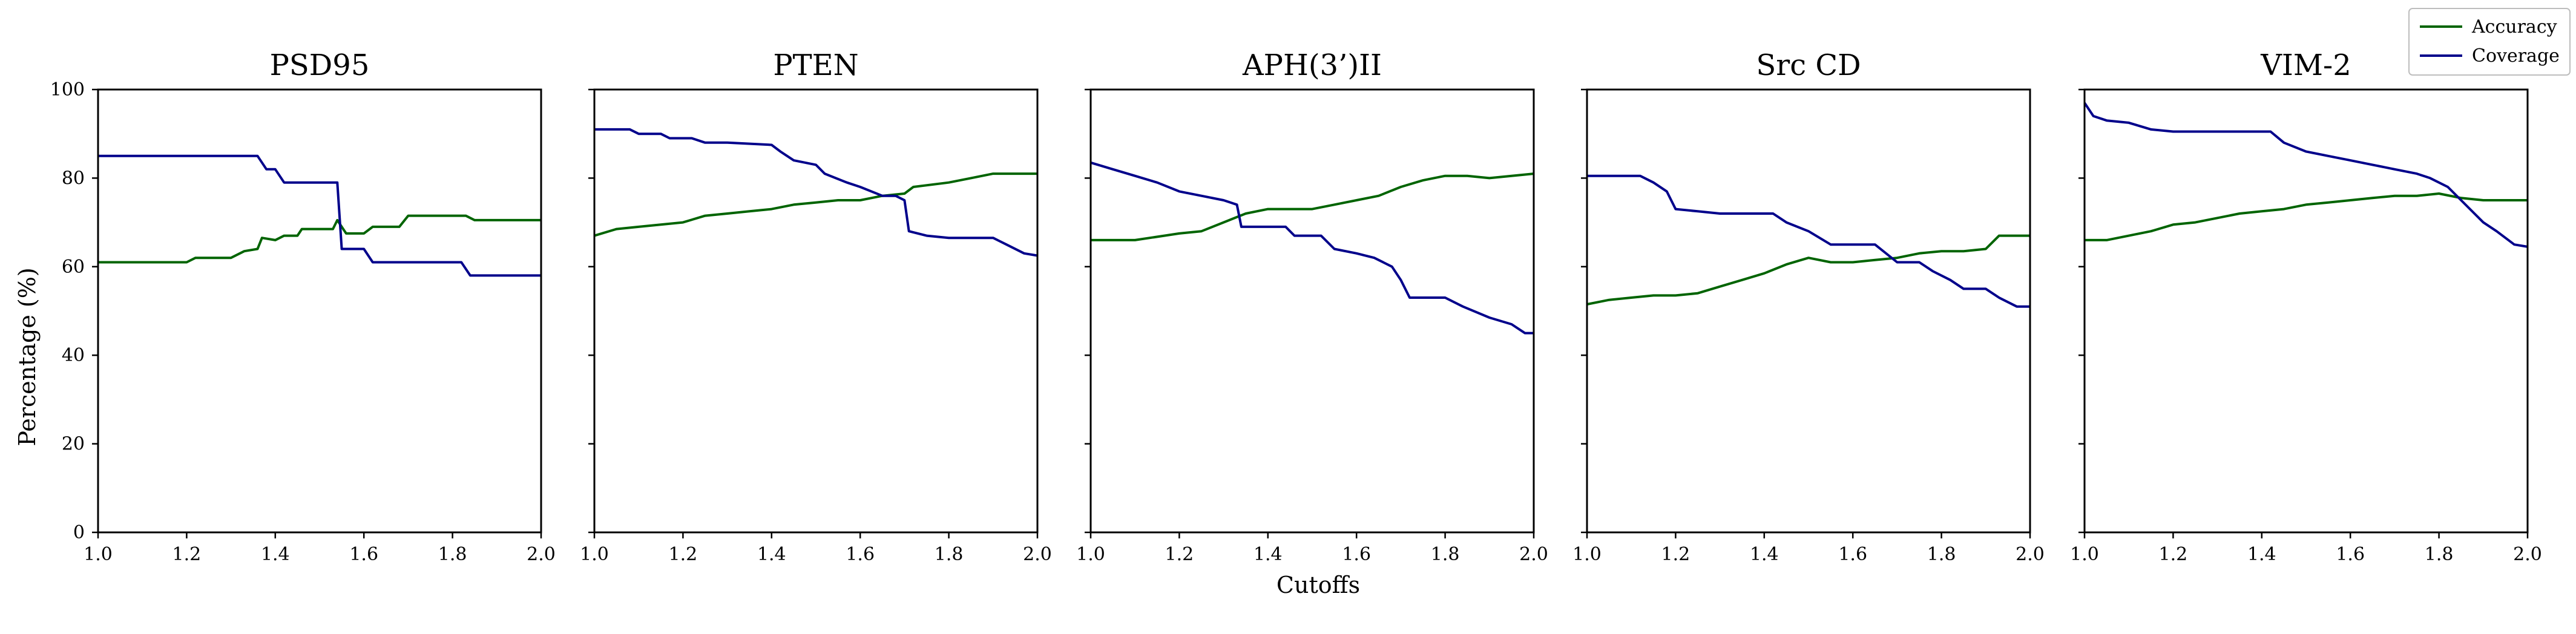 The image size is (2576, 634). Describe the element at coordinates (1808, 65) in the screenshot. I see `chart-title: Src CD` at that location.